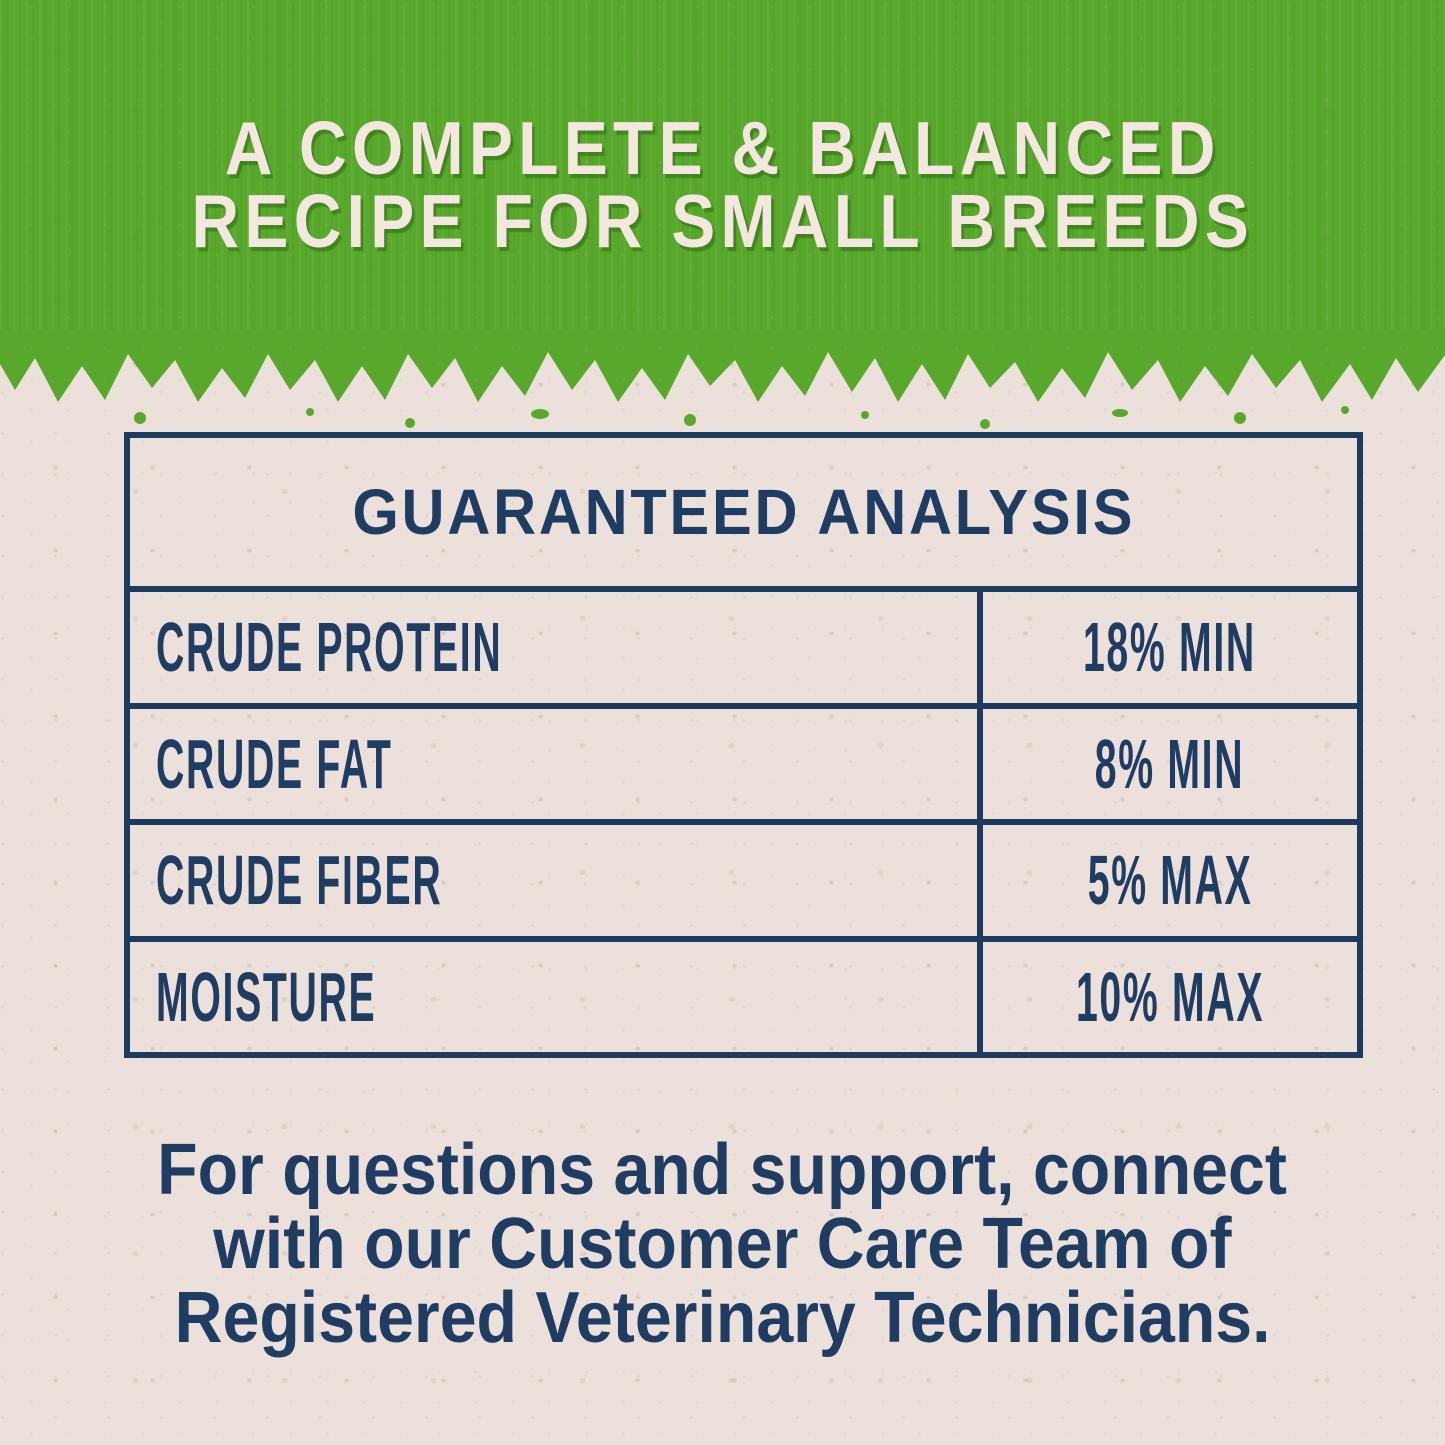 Image resolution: width=1445 pixels, height=1445 pixels. Describe the element at coordinates (722, 1318) in the screenshot. I see `customer-care-note-line-3: Registered Veterinary Technicians.` at that location.